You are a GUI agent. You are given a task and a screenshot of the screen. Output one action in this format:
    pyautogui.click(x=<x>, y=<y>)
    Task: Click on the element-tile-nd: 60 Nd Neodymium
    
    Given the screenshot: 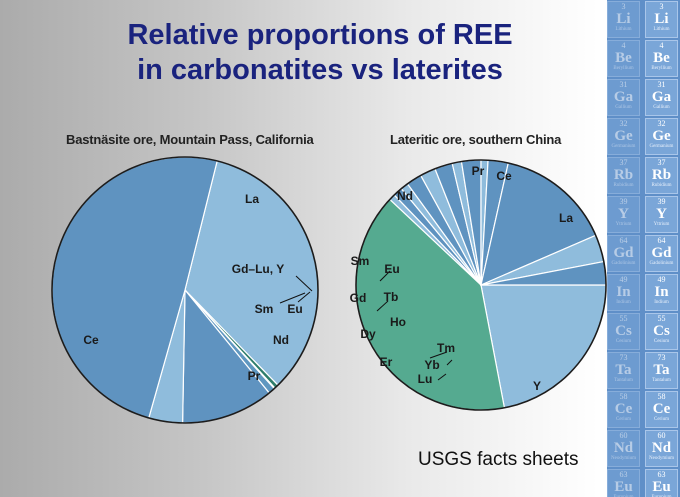 What is the action you would take?
    pyautogui.click(x=623, y=448)
    